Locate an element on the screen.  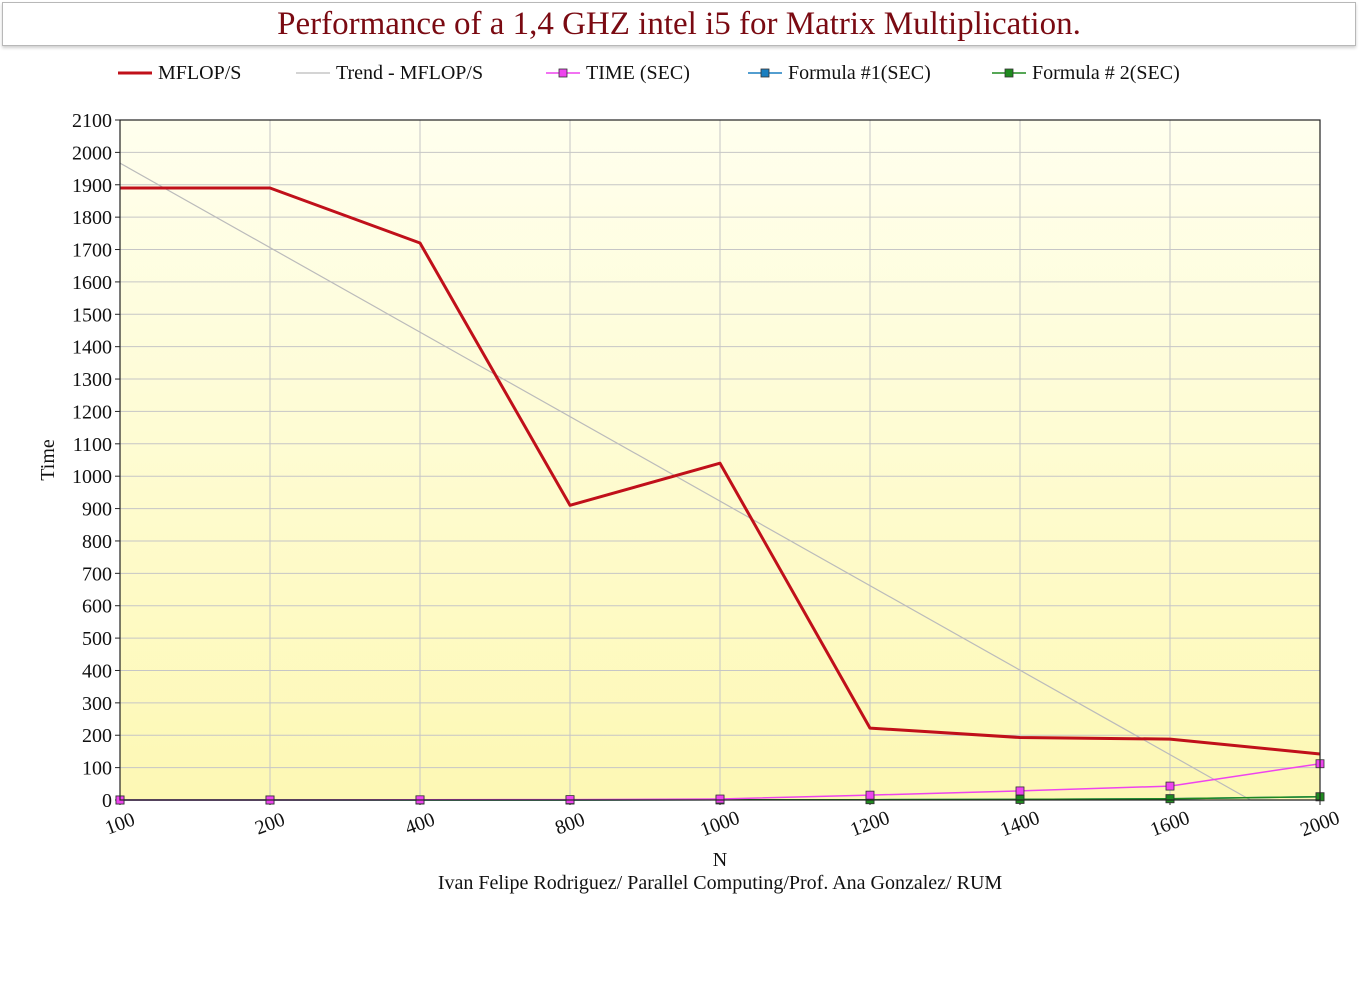
legend-label: Formula # 2(SEC) is located at coordinates (1106, 72).